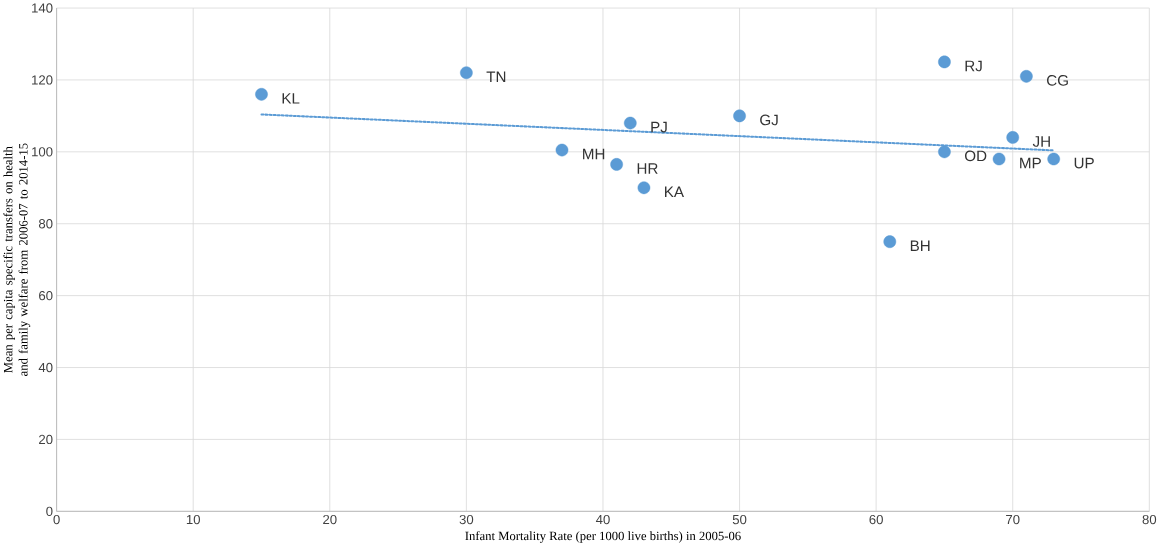 This screenshot has height=546, width=1160. What do you see at coordinates (876, 519) in the screenshot?
I see `x-tick-label: 60` at bounding box center [876, 519].